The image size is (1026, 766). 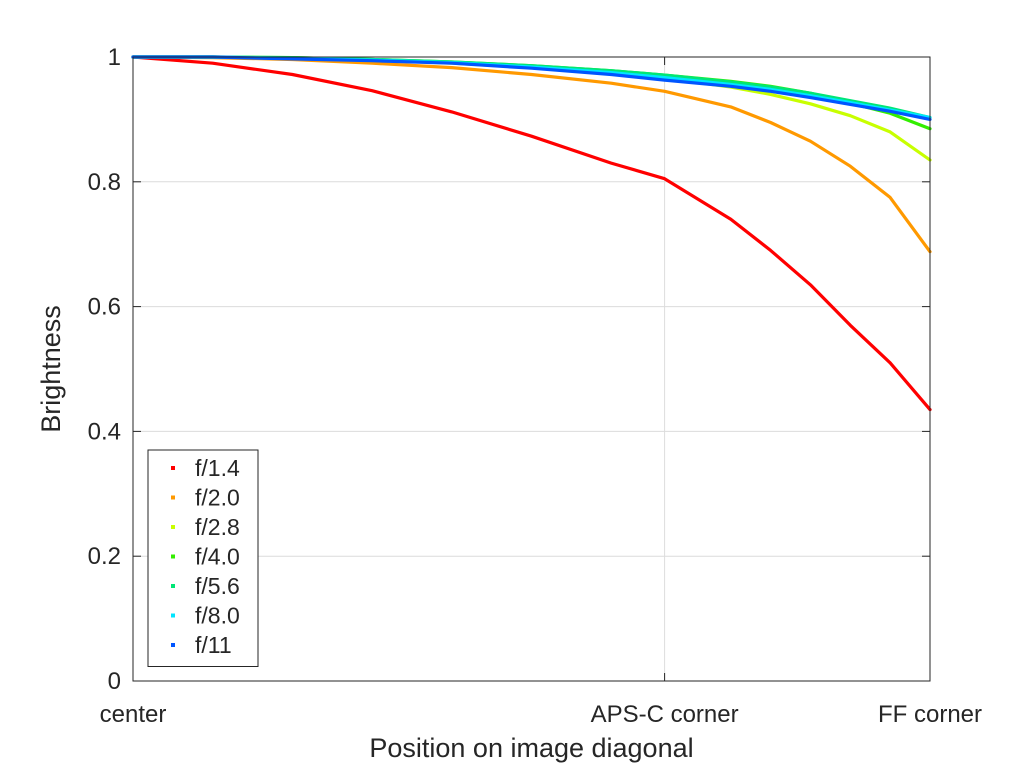 What do you see at coordinates (217, 557) in the screenshot?
I see `legend-label: f/4.0` at bounding box center [217, 557].